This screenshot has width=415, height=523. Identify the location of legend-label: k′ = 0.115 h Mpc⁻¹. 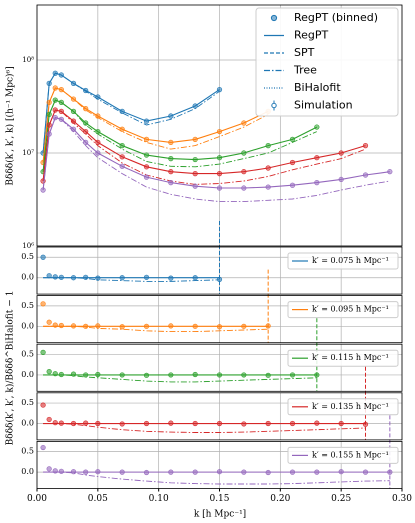
(350, 357).